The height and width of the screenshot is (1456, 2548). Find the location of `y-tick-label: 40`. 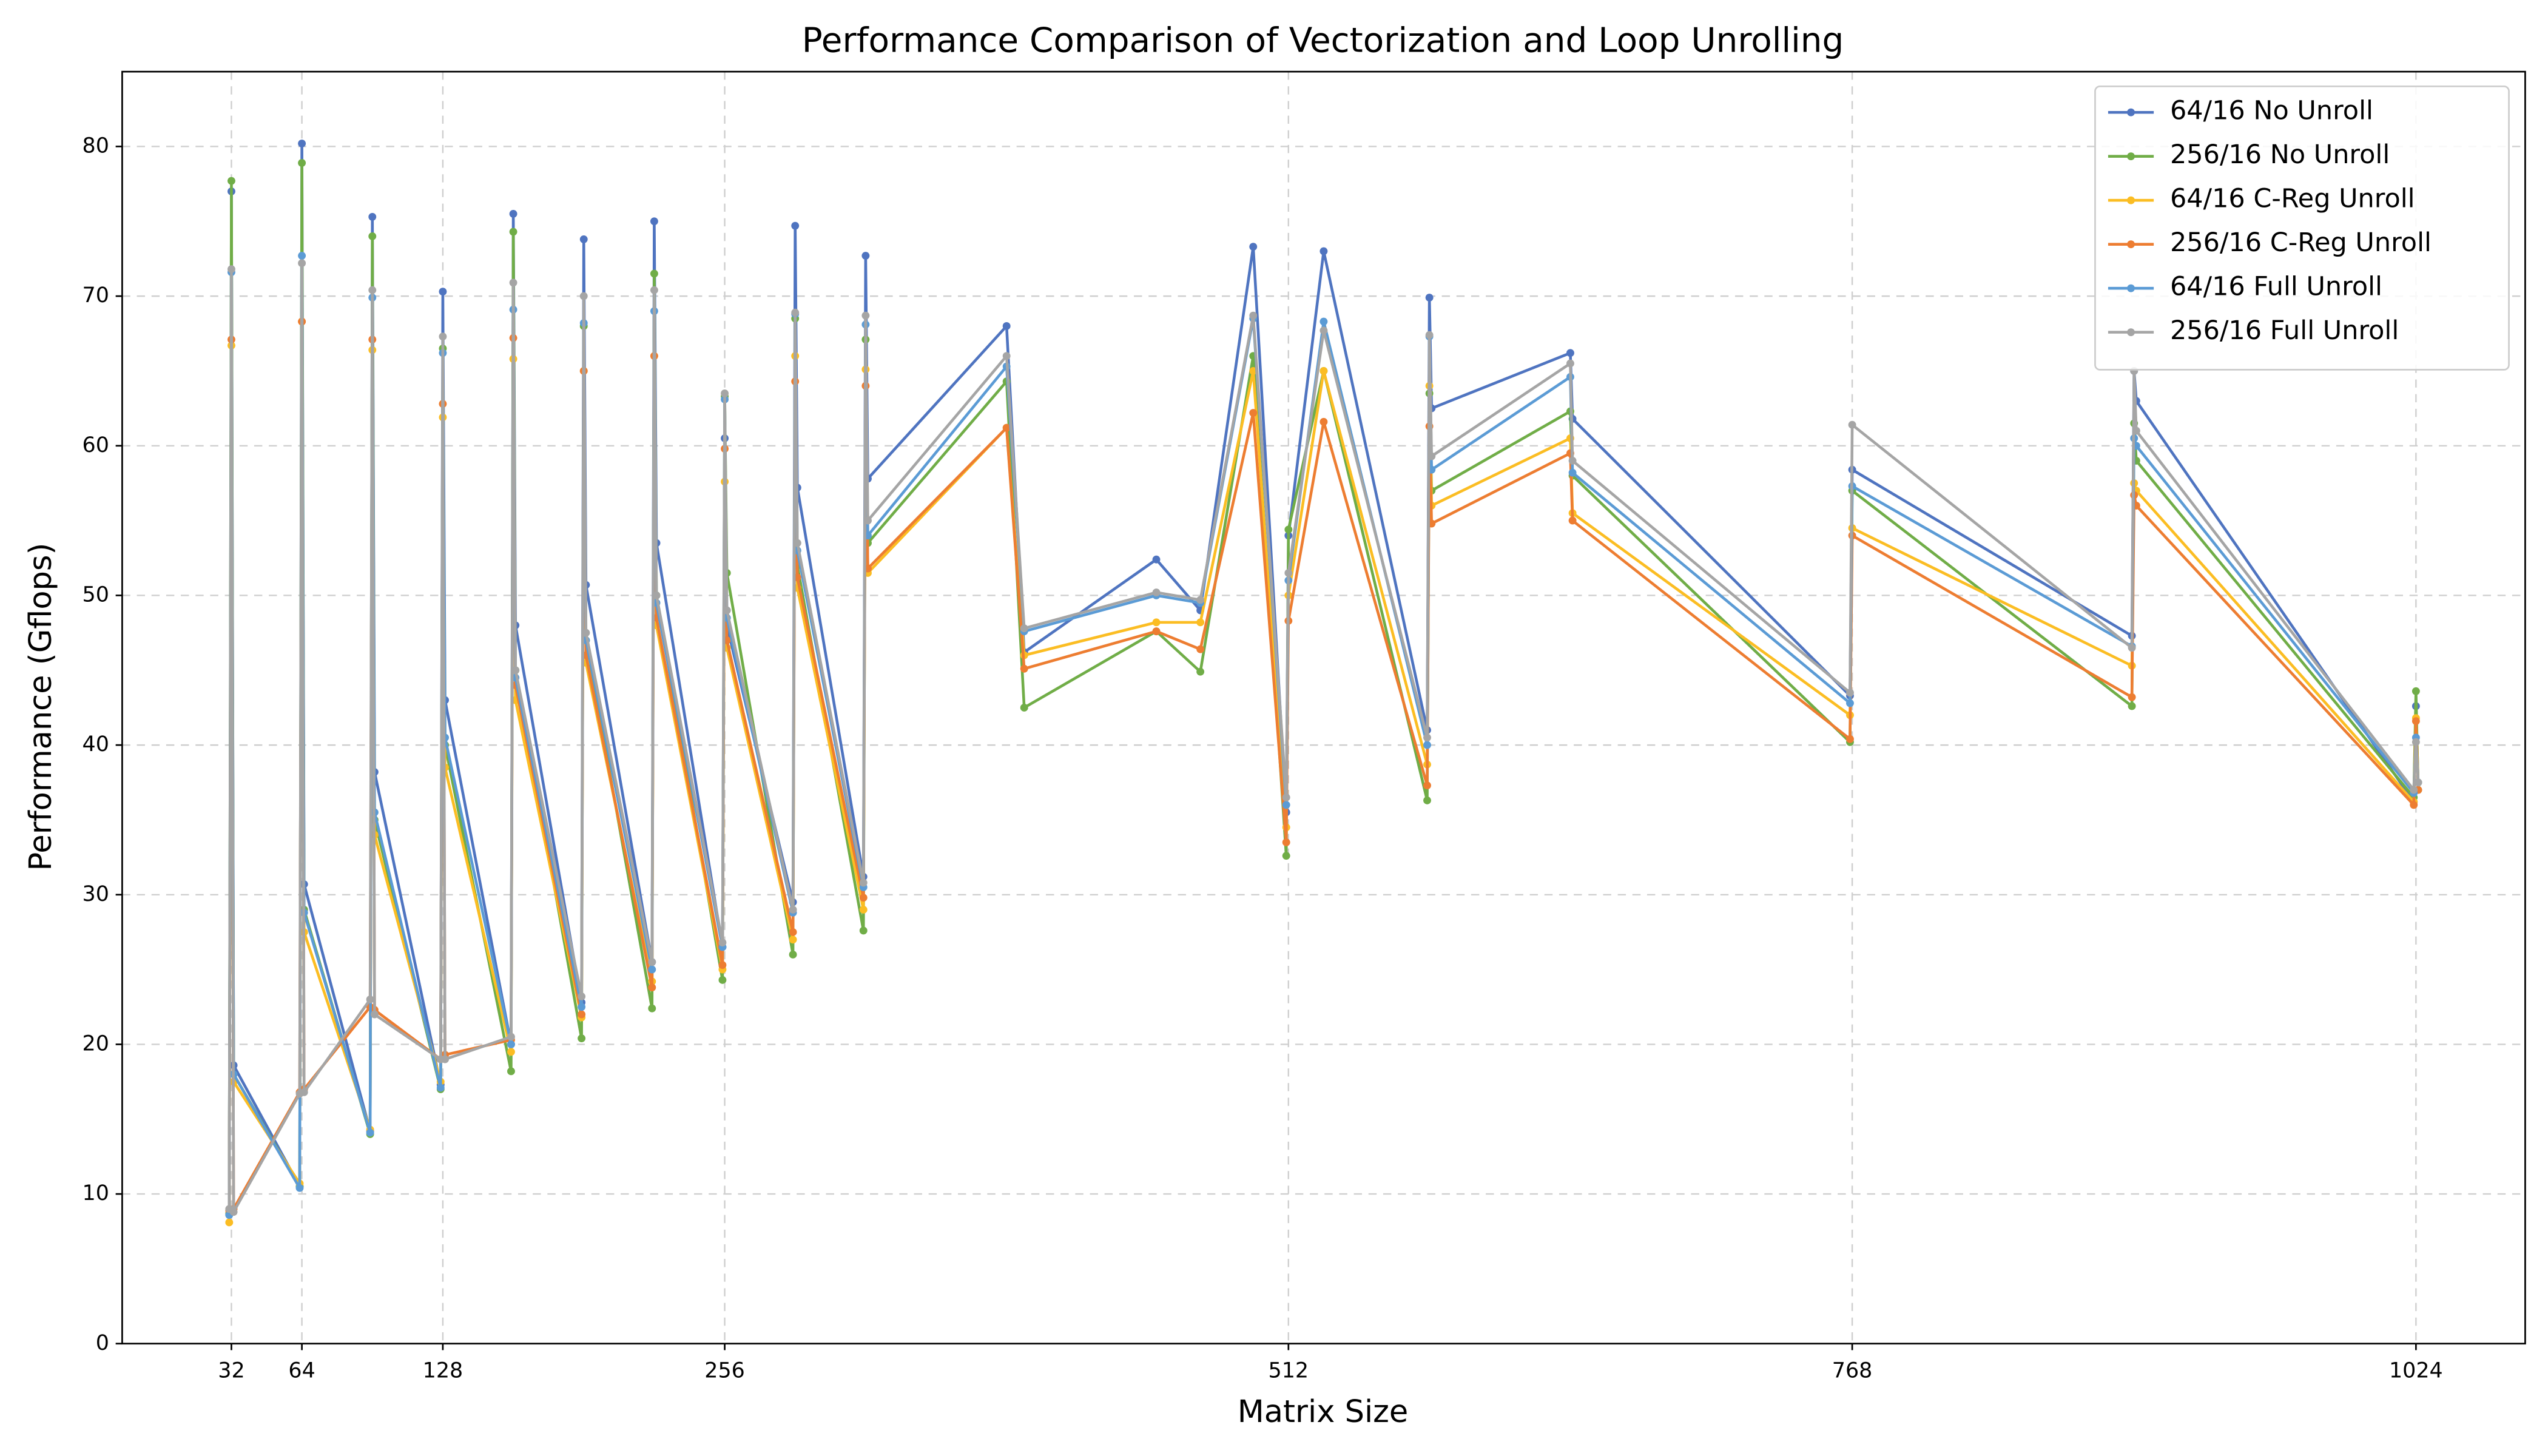

y-tick-label: 40 is located at coordinates (96, 744).